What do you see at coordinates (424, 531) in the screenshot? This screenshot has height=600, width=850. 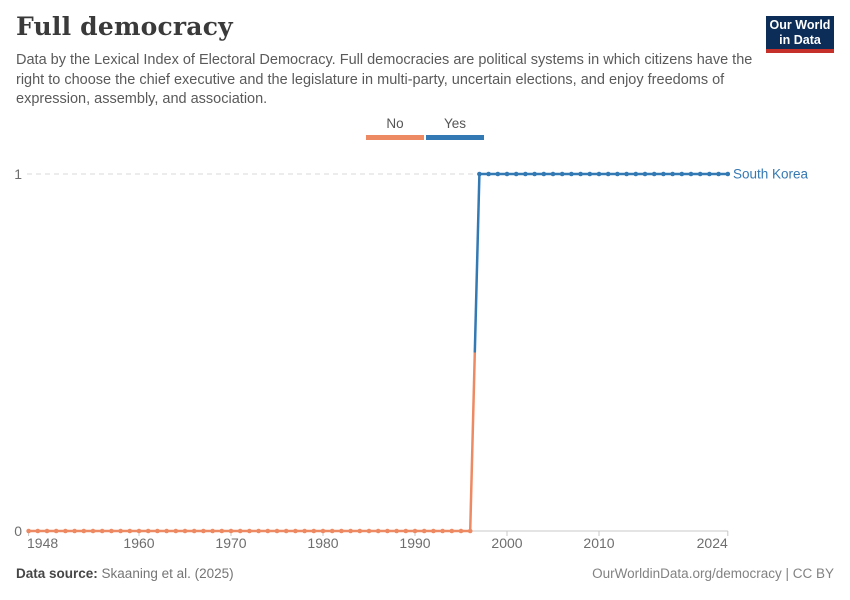 I see `data-point-1991` at bounding box center [424, 531].